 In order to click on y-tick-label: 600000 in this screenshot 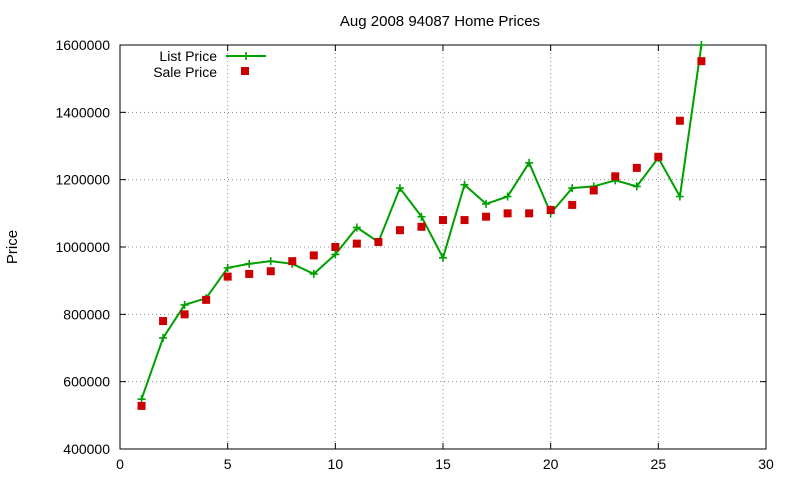, I will do `click(86, 382)`.